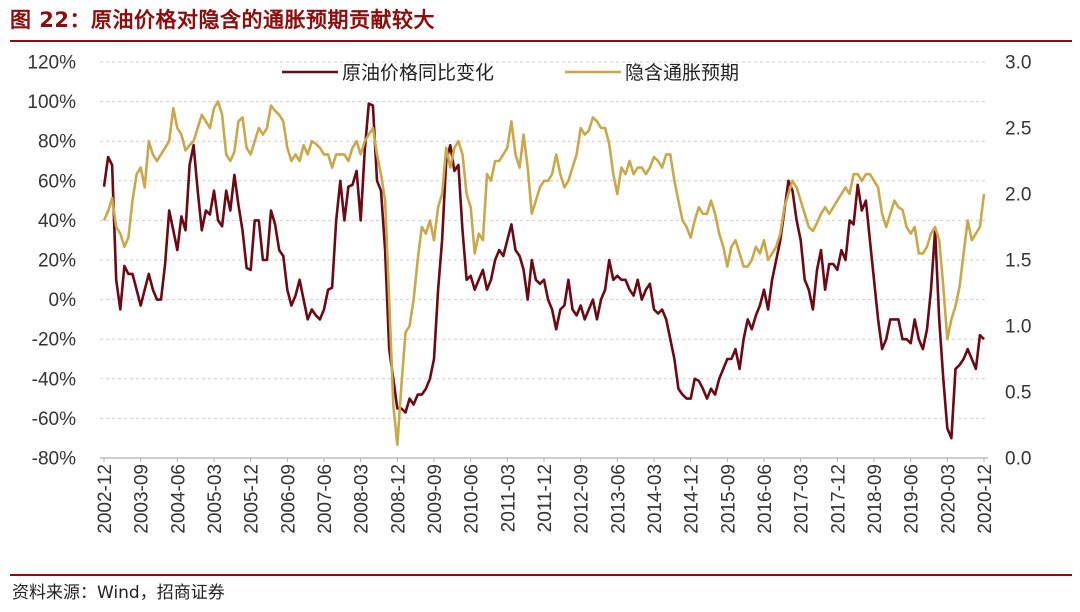  Describe the element at coordinates (63, 300) in the screenshot. I see `y-left-tick-label: 0%` at that location.